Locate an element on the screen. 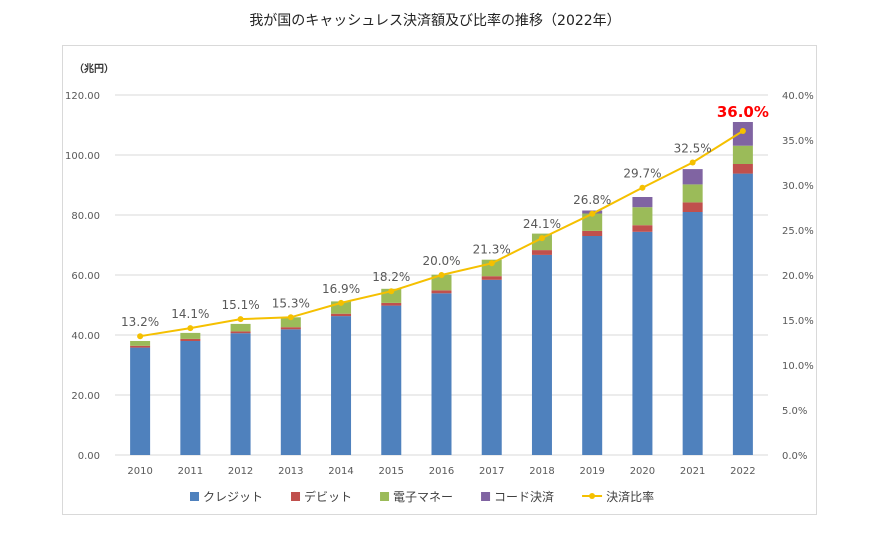 Image resolution: width=870 pixels, height=539 pixels. data-label: 21.3% is located at coordinates (492, 249).